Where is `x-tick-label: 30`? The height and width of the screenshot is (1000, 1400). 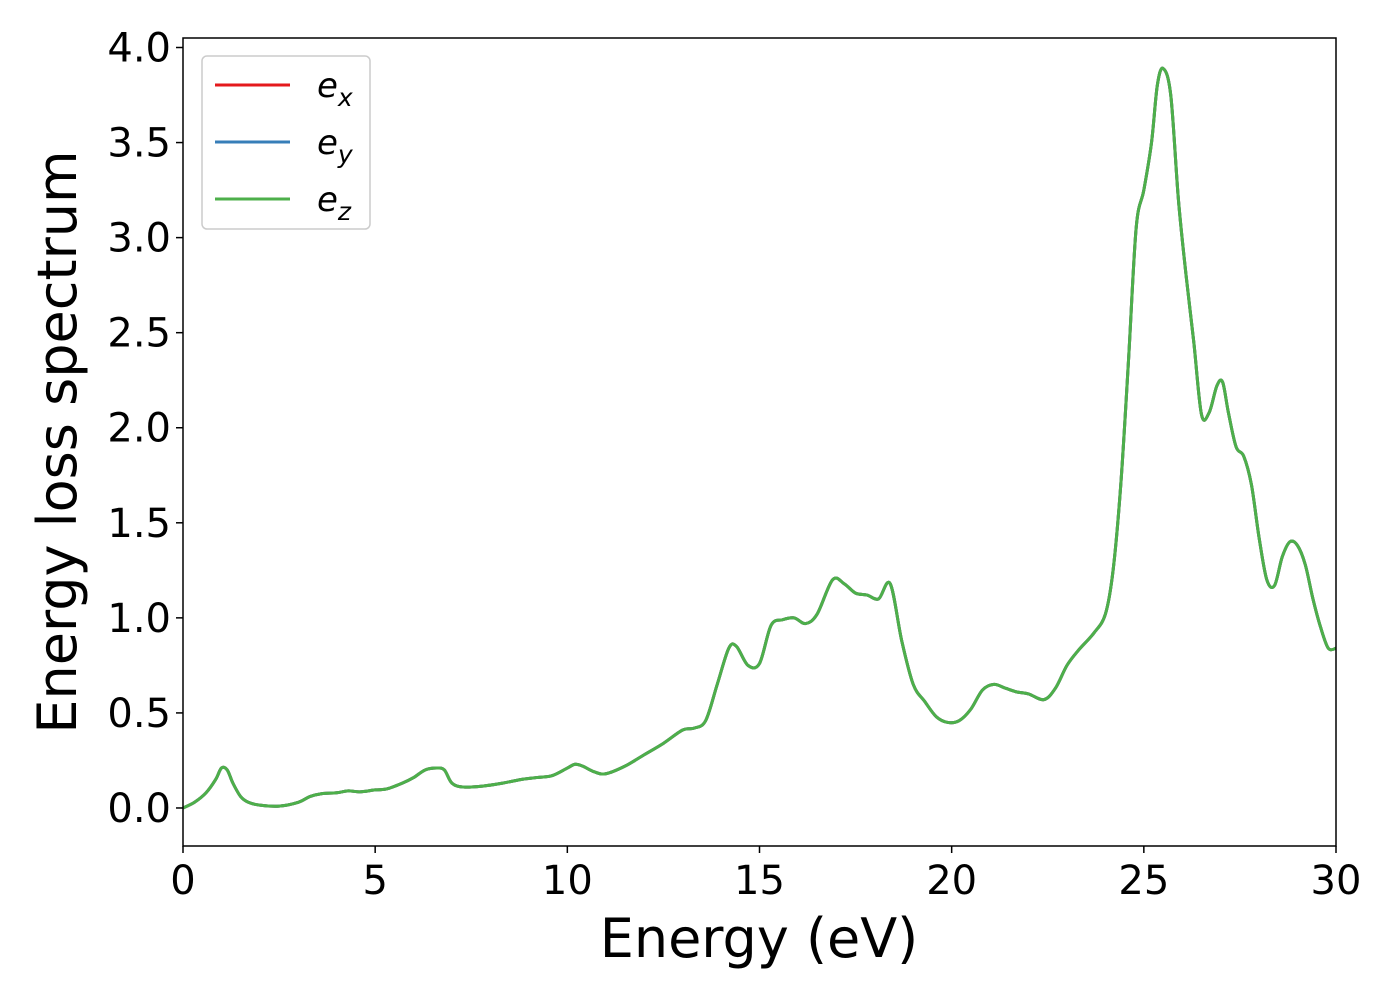
x-tick-label: 30 is located at coordinates (1336, 881).